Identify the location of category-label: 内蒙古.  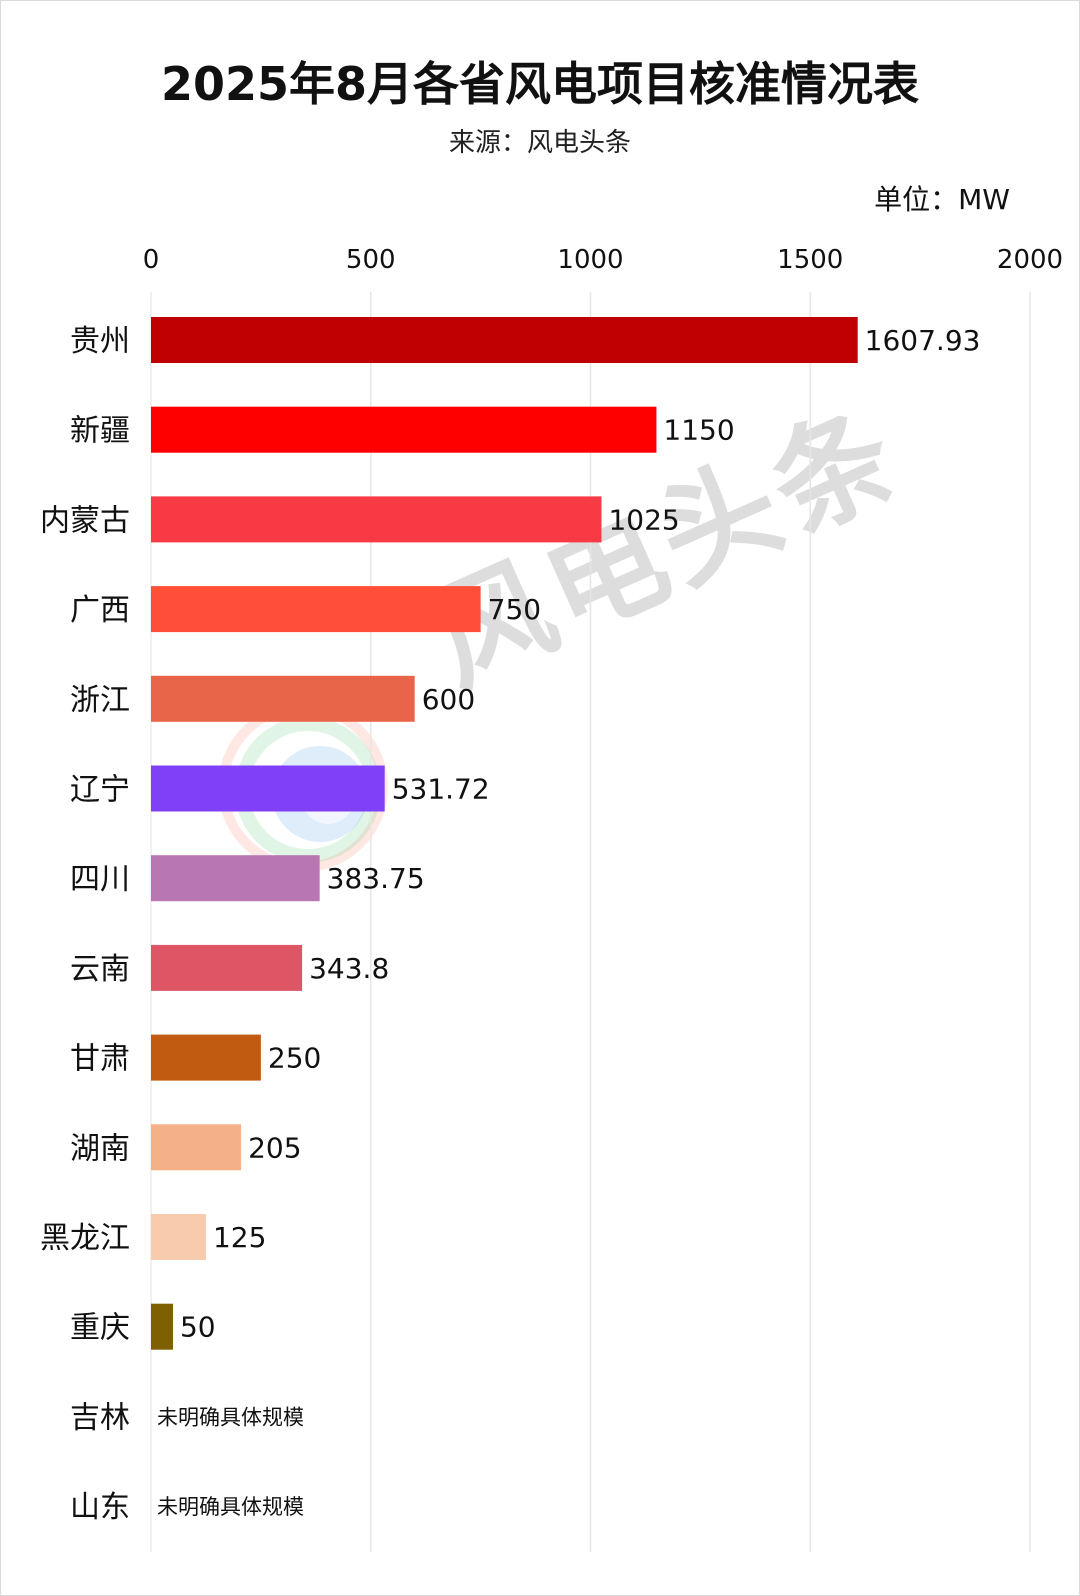
(85, 520).